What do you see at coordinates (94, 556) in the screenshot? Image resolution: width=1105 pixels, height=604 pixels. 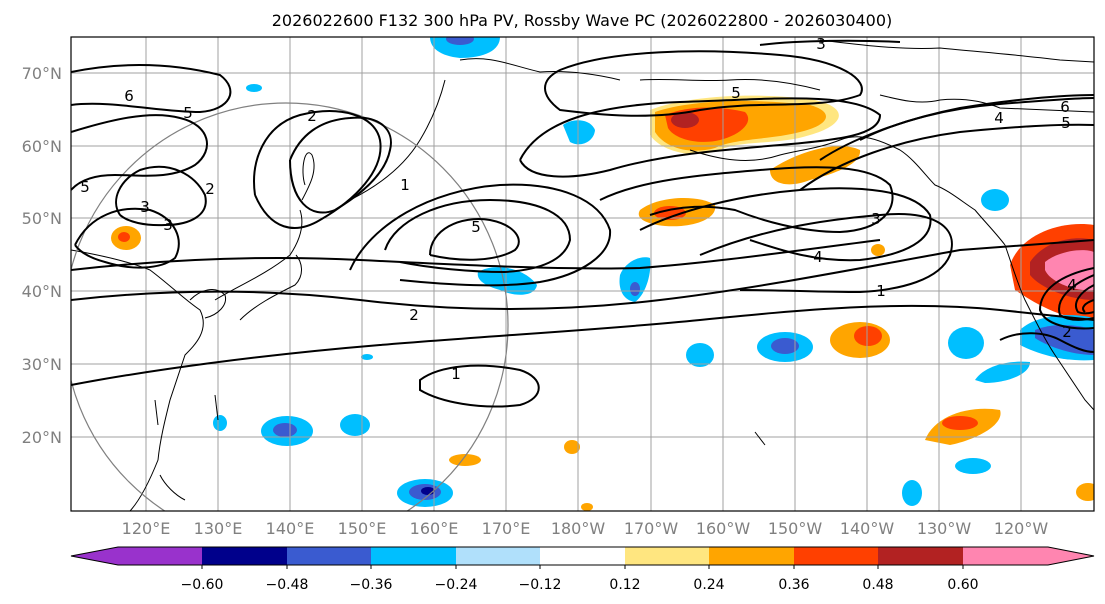 I see `colorbar-under-triangle` at bounding box center [94, 556].